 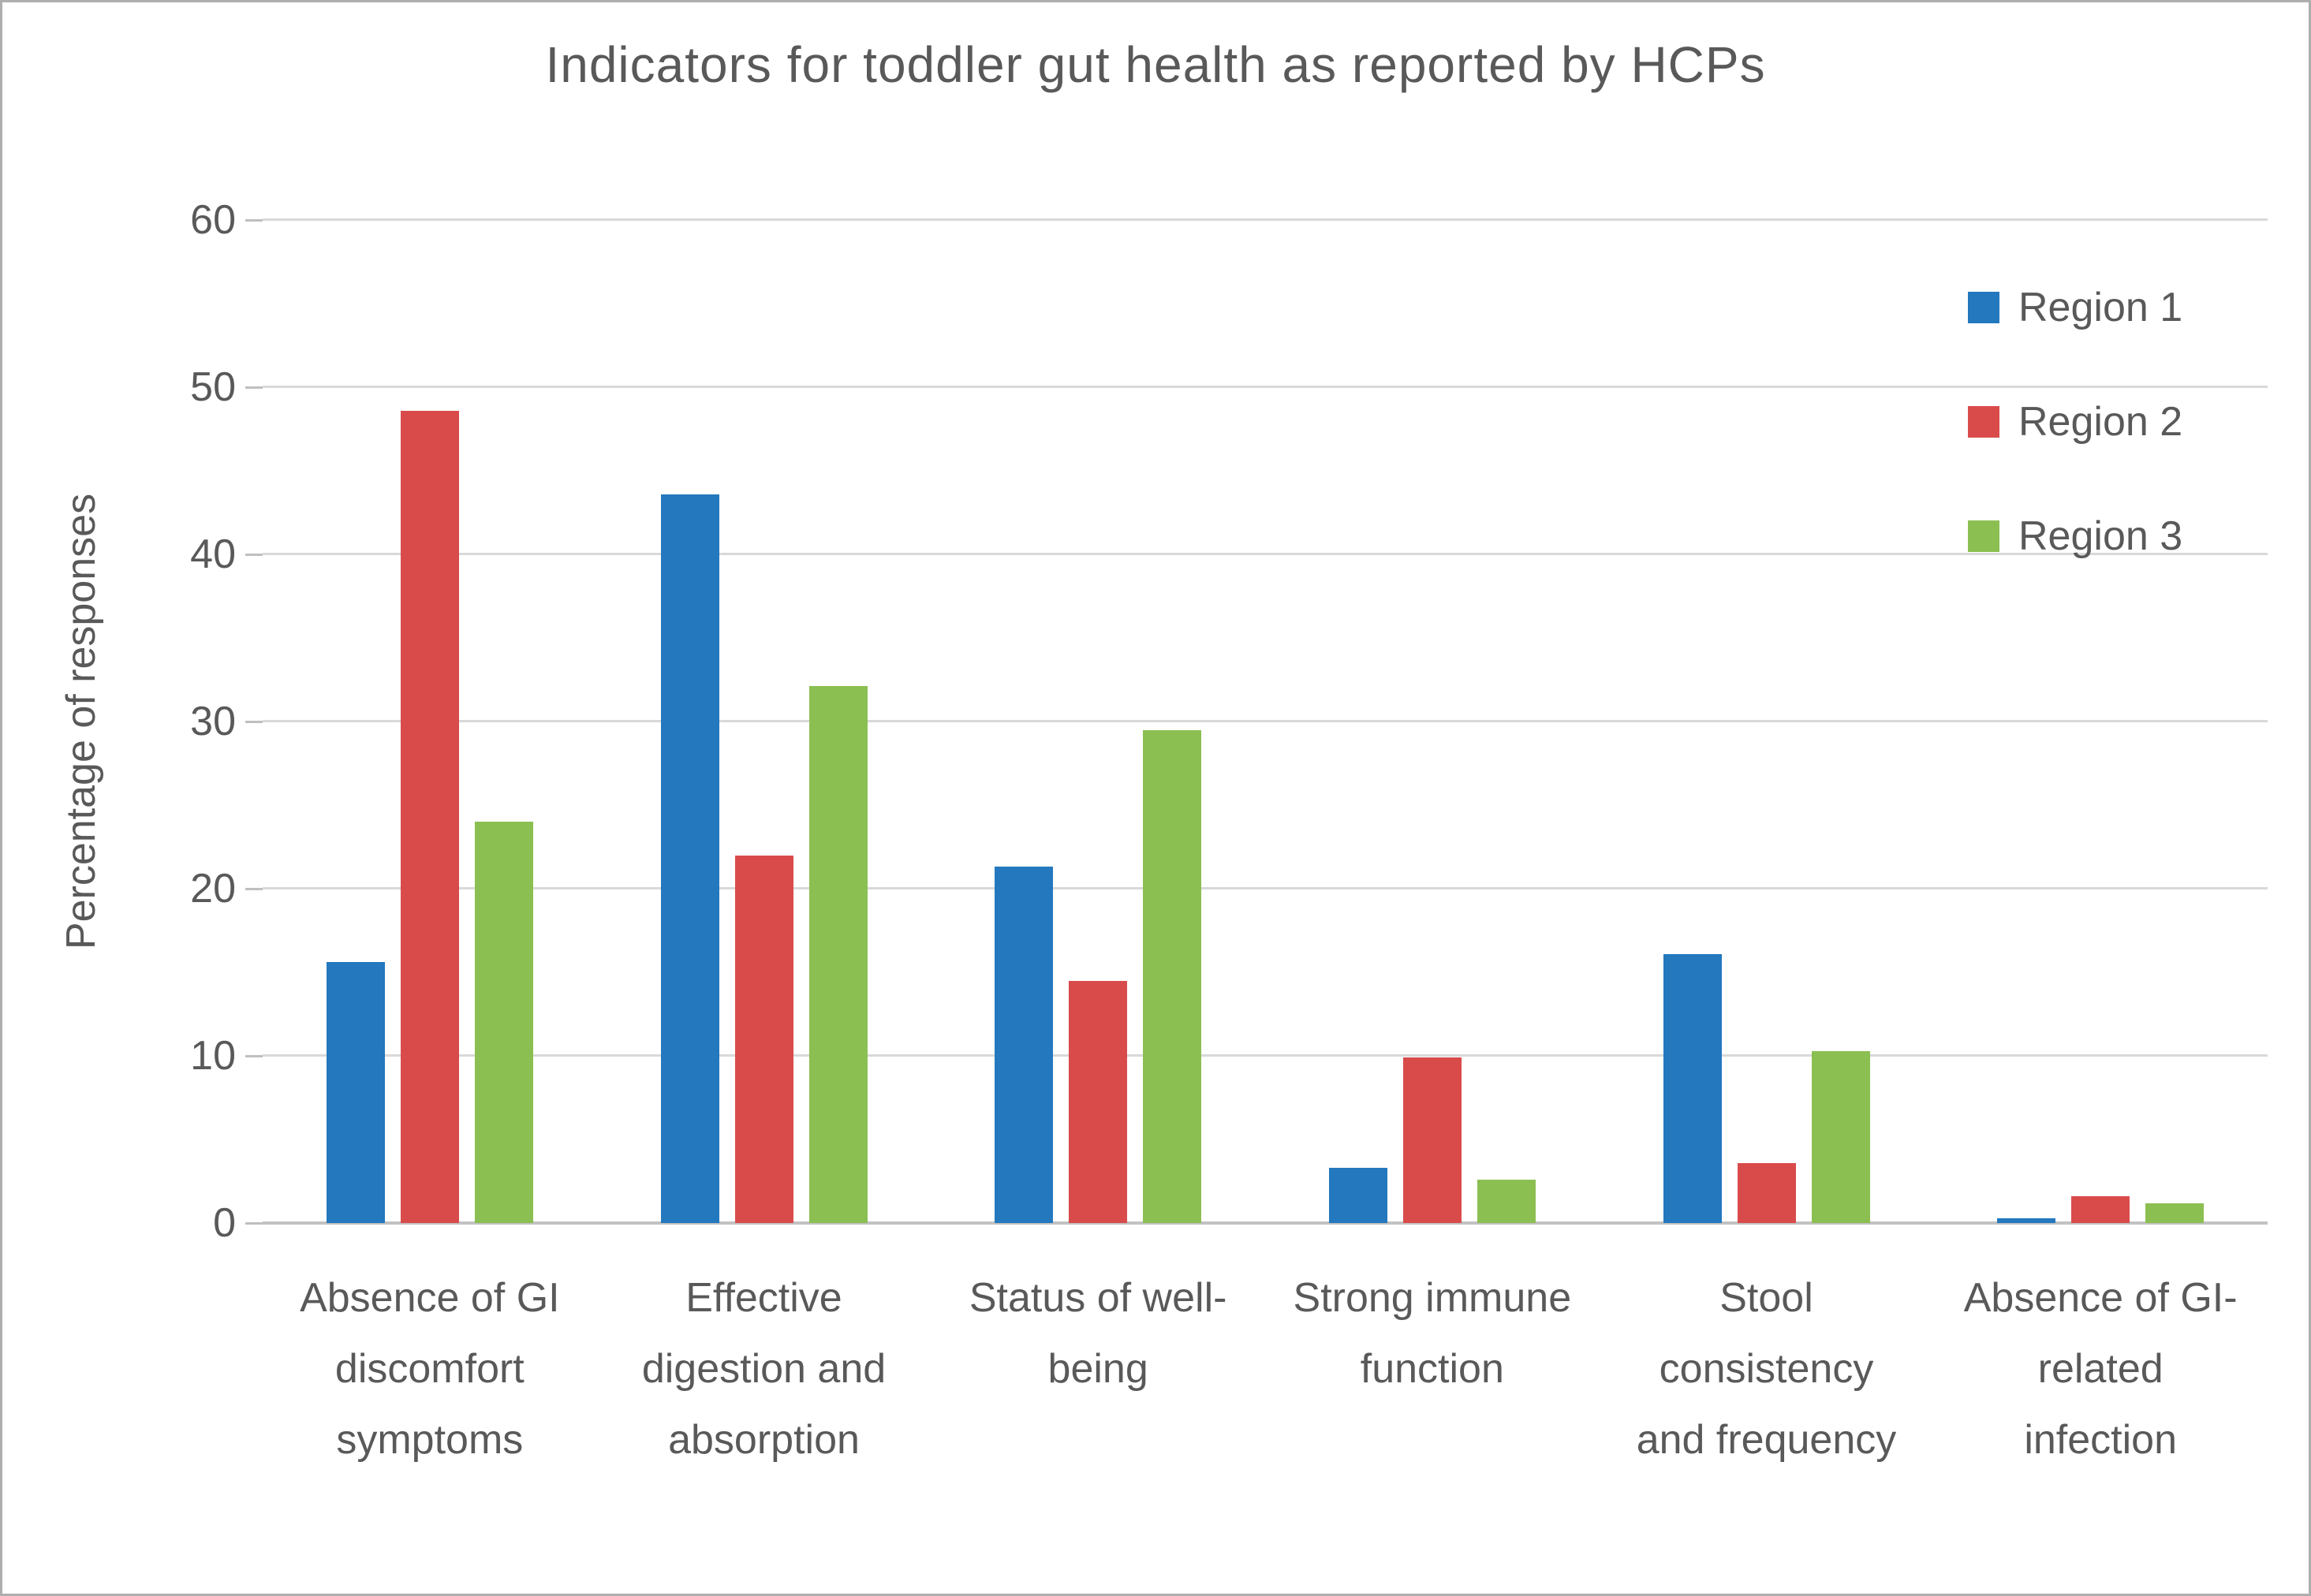 What do you see at coordinates (1265, 1223) in the screenshot?
I see `x-axis-line` at bounding box center [1265, 1223].